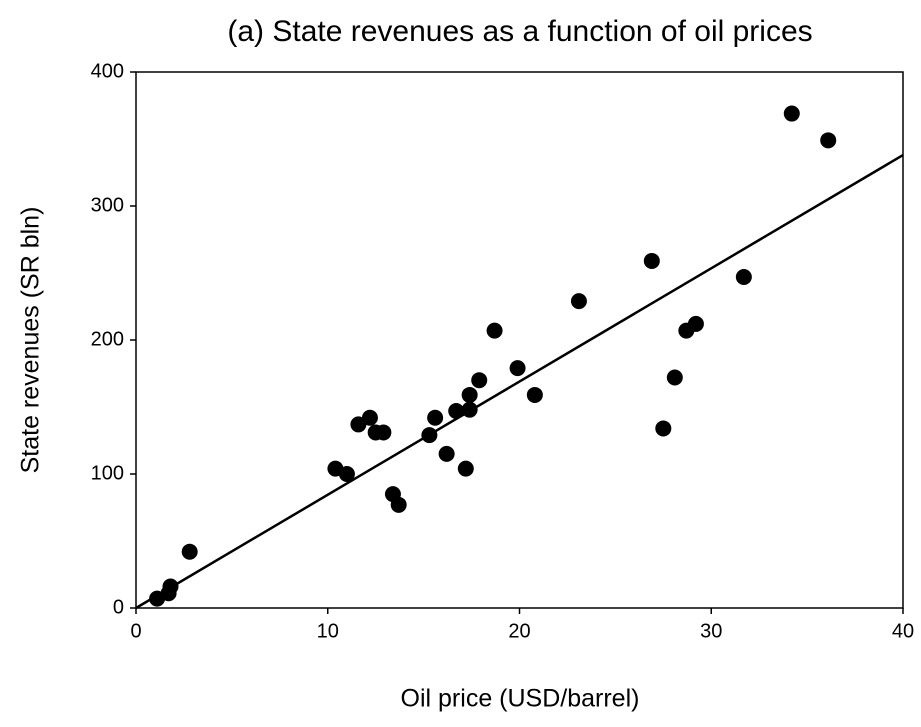  What do you see at coordinates (711, 631) in the screenshot?
I see `x-tick-label: 30` at bounding box center [711, 631].